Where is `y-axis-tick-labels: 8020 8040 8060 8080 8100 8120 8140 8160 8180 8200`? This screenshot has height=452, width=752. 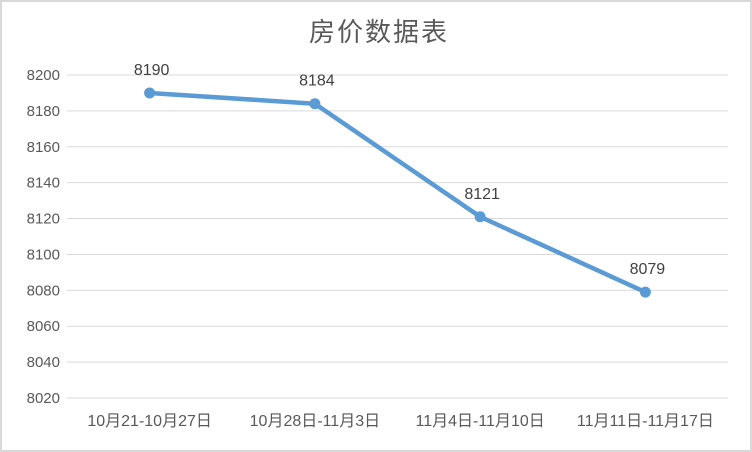 y-axis-tick-labels: 8020 8040 8060 8080 8100 8120 8140 8160 8180 8200 is located at coordinates (43, 237).